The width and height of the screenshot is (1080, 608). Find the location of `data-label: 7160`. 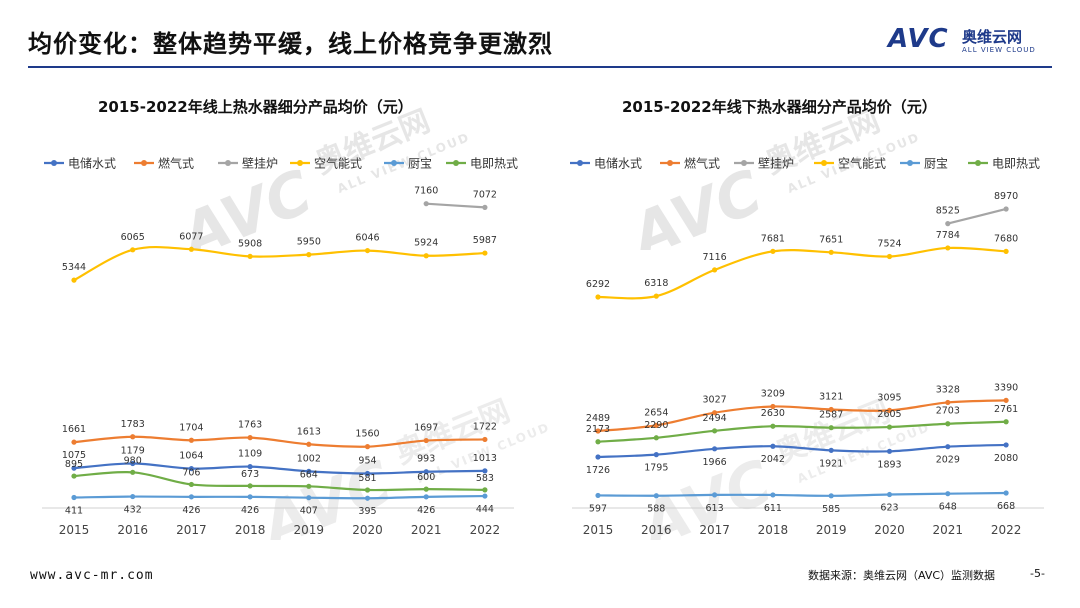

data-label: 7160 is located at coordinates (426, 191).